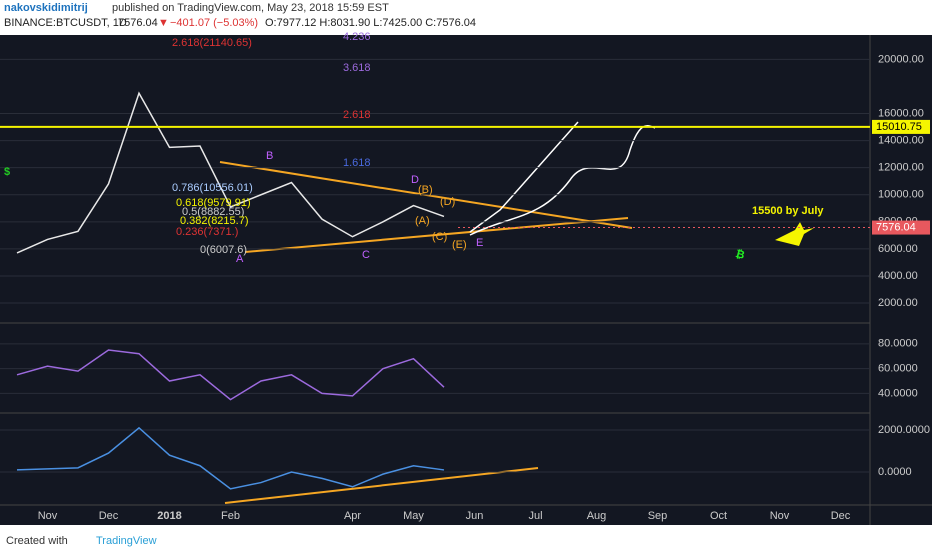 The width and height of the screenshot is (932, 555). What do you see at coordinates (37, 541) in the screenshot?
I see `footer-created: Created with` at bounding box center [37, 541].